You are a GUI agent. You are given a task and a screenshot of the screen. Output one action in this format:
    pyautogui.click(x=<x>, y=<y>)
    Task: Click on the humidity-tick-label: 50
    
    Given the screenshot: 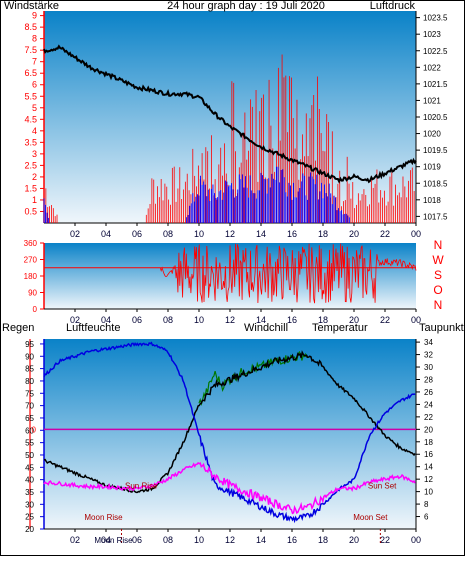 What is the action you would take?
    pyautogui.click(x=29, y=455)
    